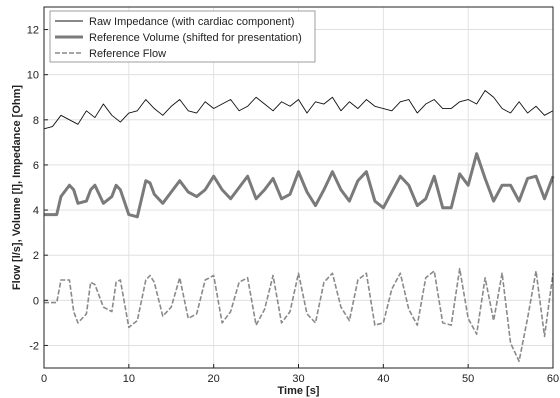 This screenshot has width=560, height=398. What do you see at coordinates (33, 31) in the screenshot?
I see `y-tick-label: 12` at bounding box center [33, 31].